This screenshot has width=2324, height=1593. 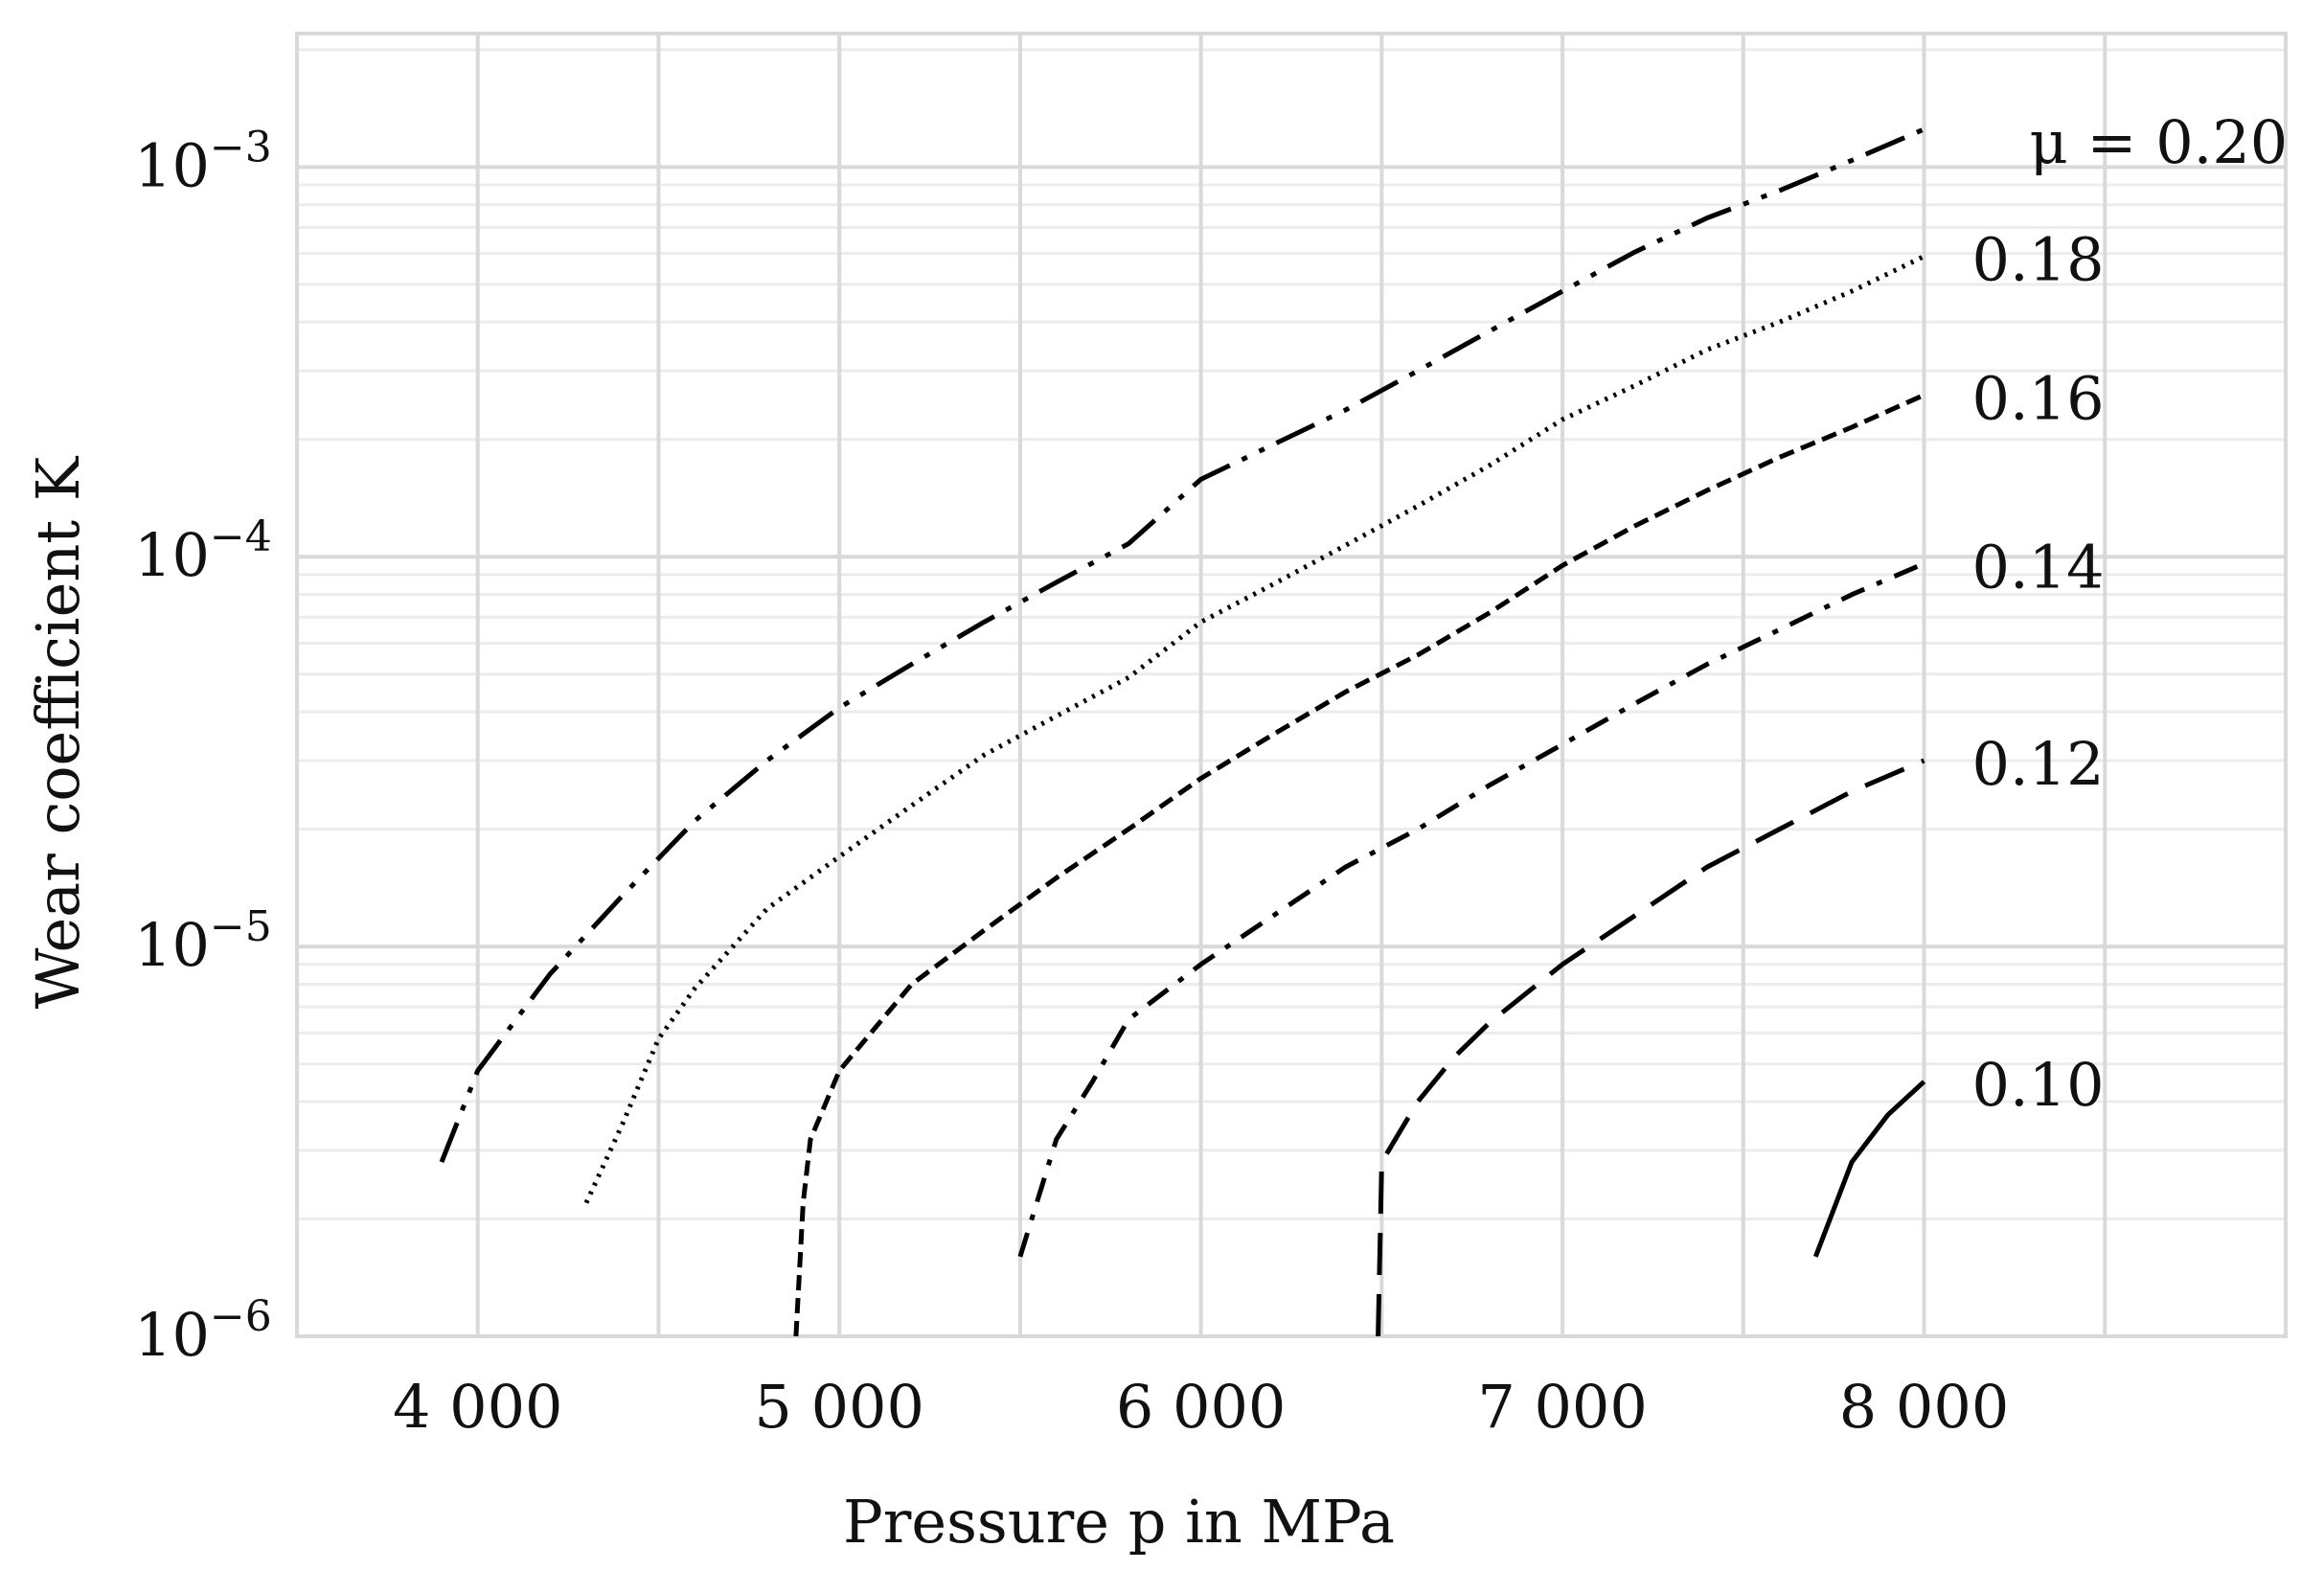 I want to click on y-tick-labels: 10⁻⁶ 10⁻⁵ 10⁻⁴ 10⁻³, so click(x=203, y=747).